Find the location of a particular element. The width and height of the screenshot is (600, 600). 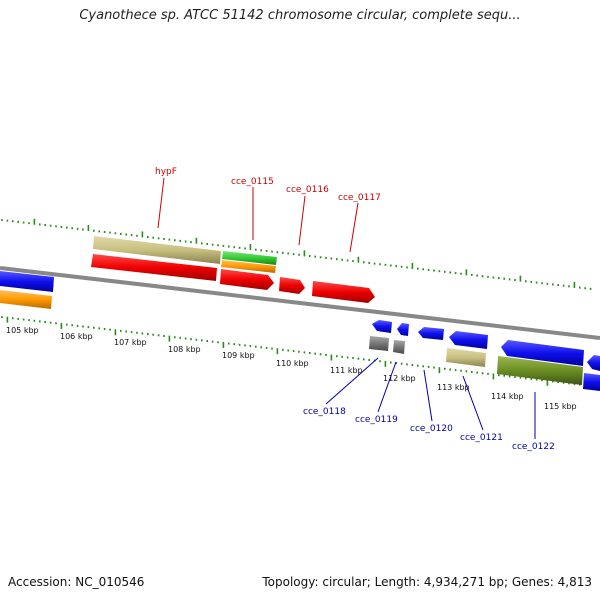

gene-label-cce-0119: cce_0119 is located at coordinates (376, 420).